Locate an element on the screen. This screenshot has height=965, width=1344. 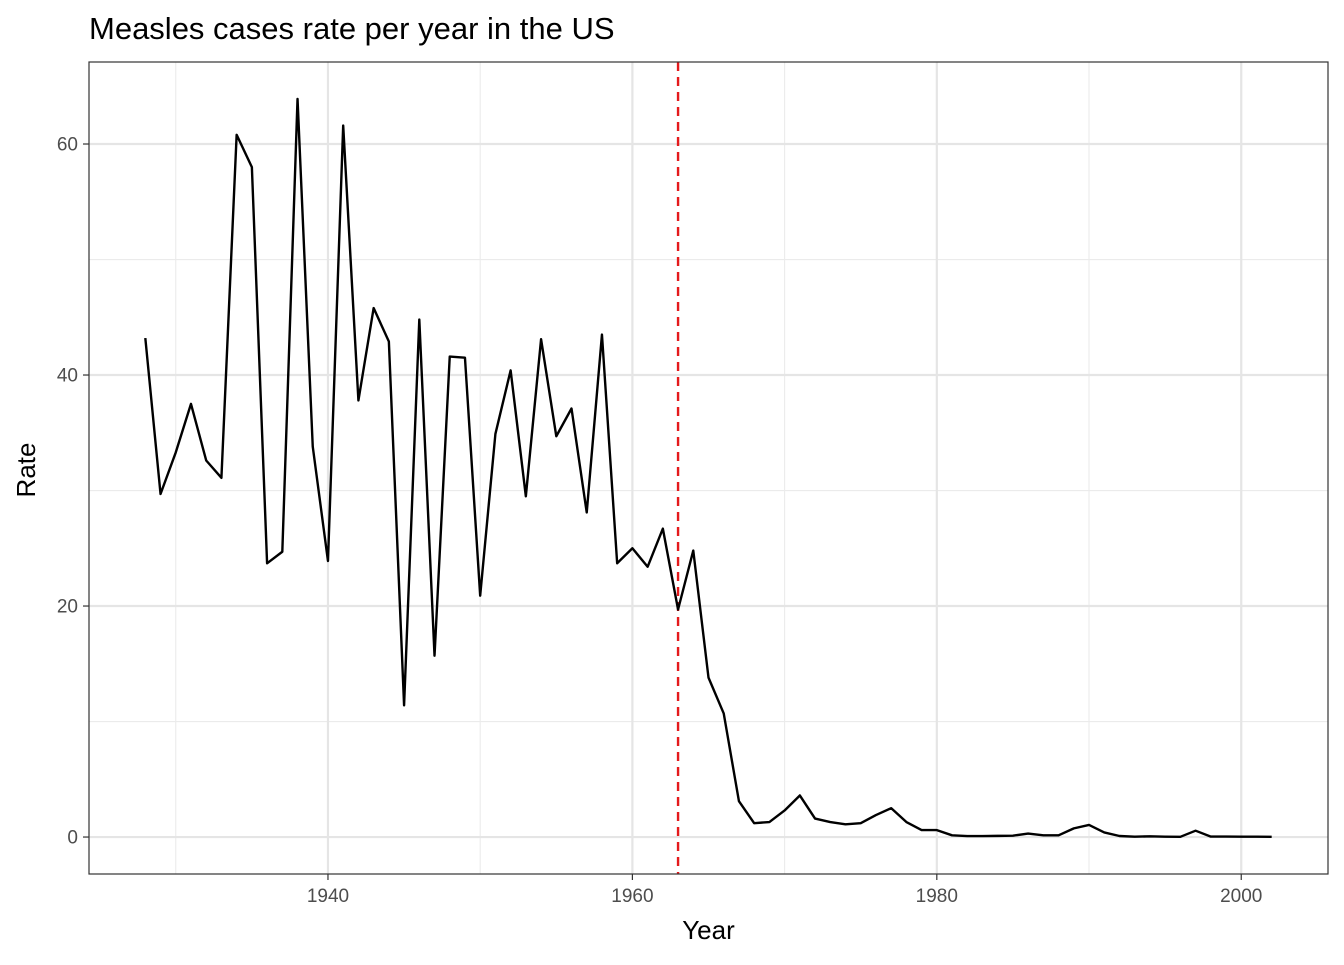
y-tick-label: 20 is located at coordinates (67, 607).